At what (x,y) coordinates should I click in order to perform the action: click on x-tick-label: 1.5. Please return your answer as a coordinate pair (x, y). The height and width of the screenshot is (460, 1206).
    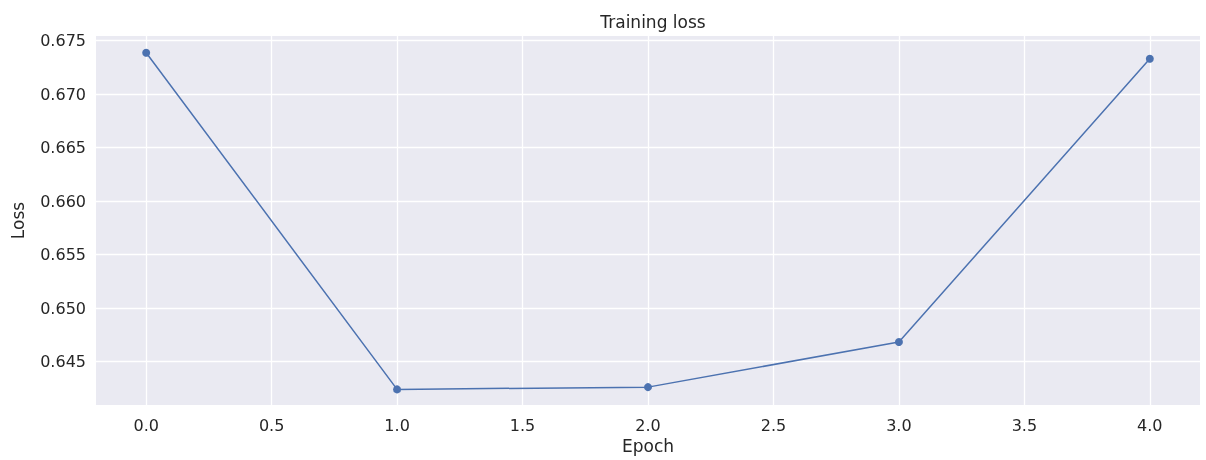
    Looking at the image, I should click on (522, 425).